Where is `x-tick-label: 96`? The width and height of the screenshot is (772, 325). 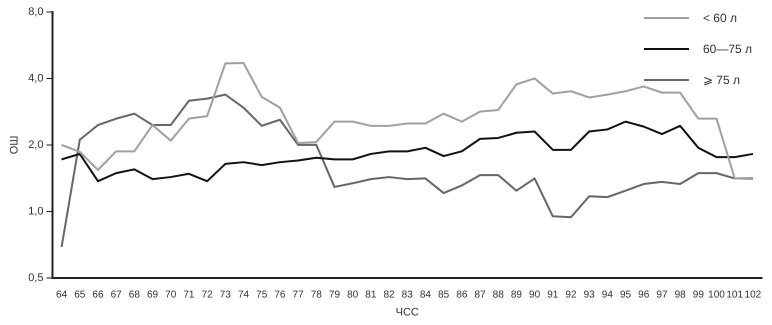
x-tick-label: 96 is located at coordinates (644, 295).